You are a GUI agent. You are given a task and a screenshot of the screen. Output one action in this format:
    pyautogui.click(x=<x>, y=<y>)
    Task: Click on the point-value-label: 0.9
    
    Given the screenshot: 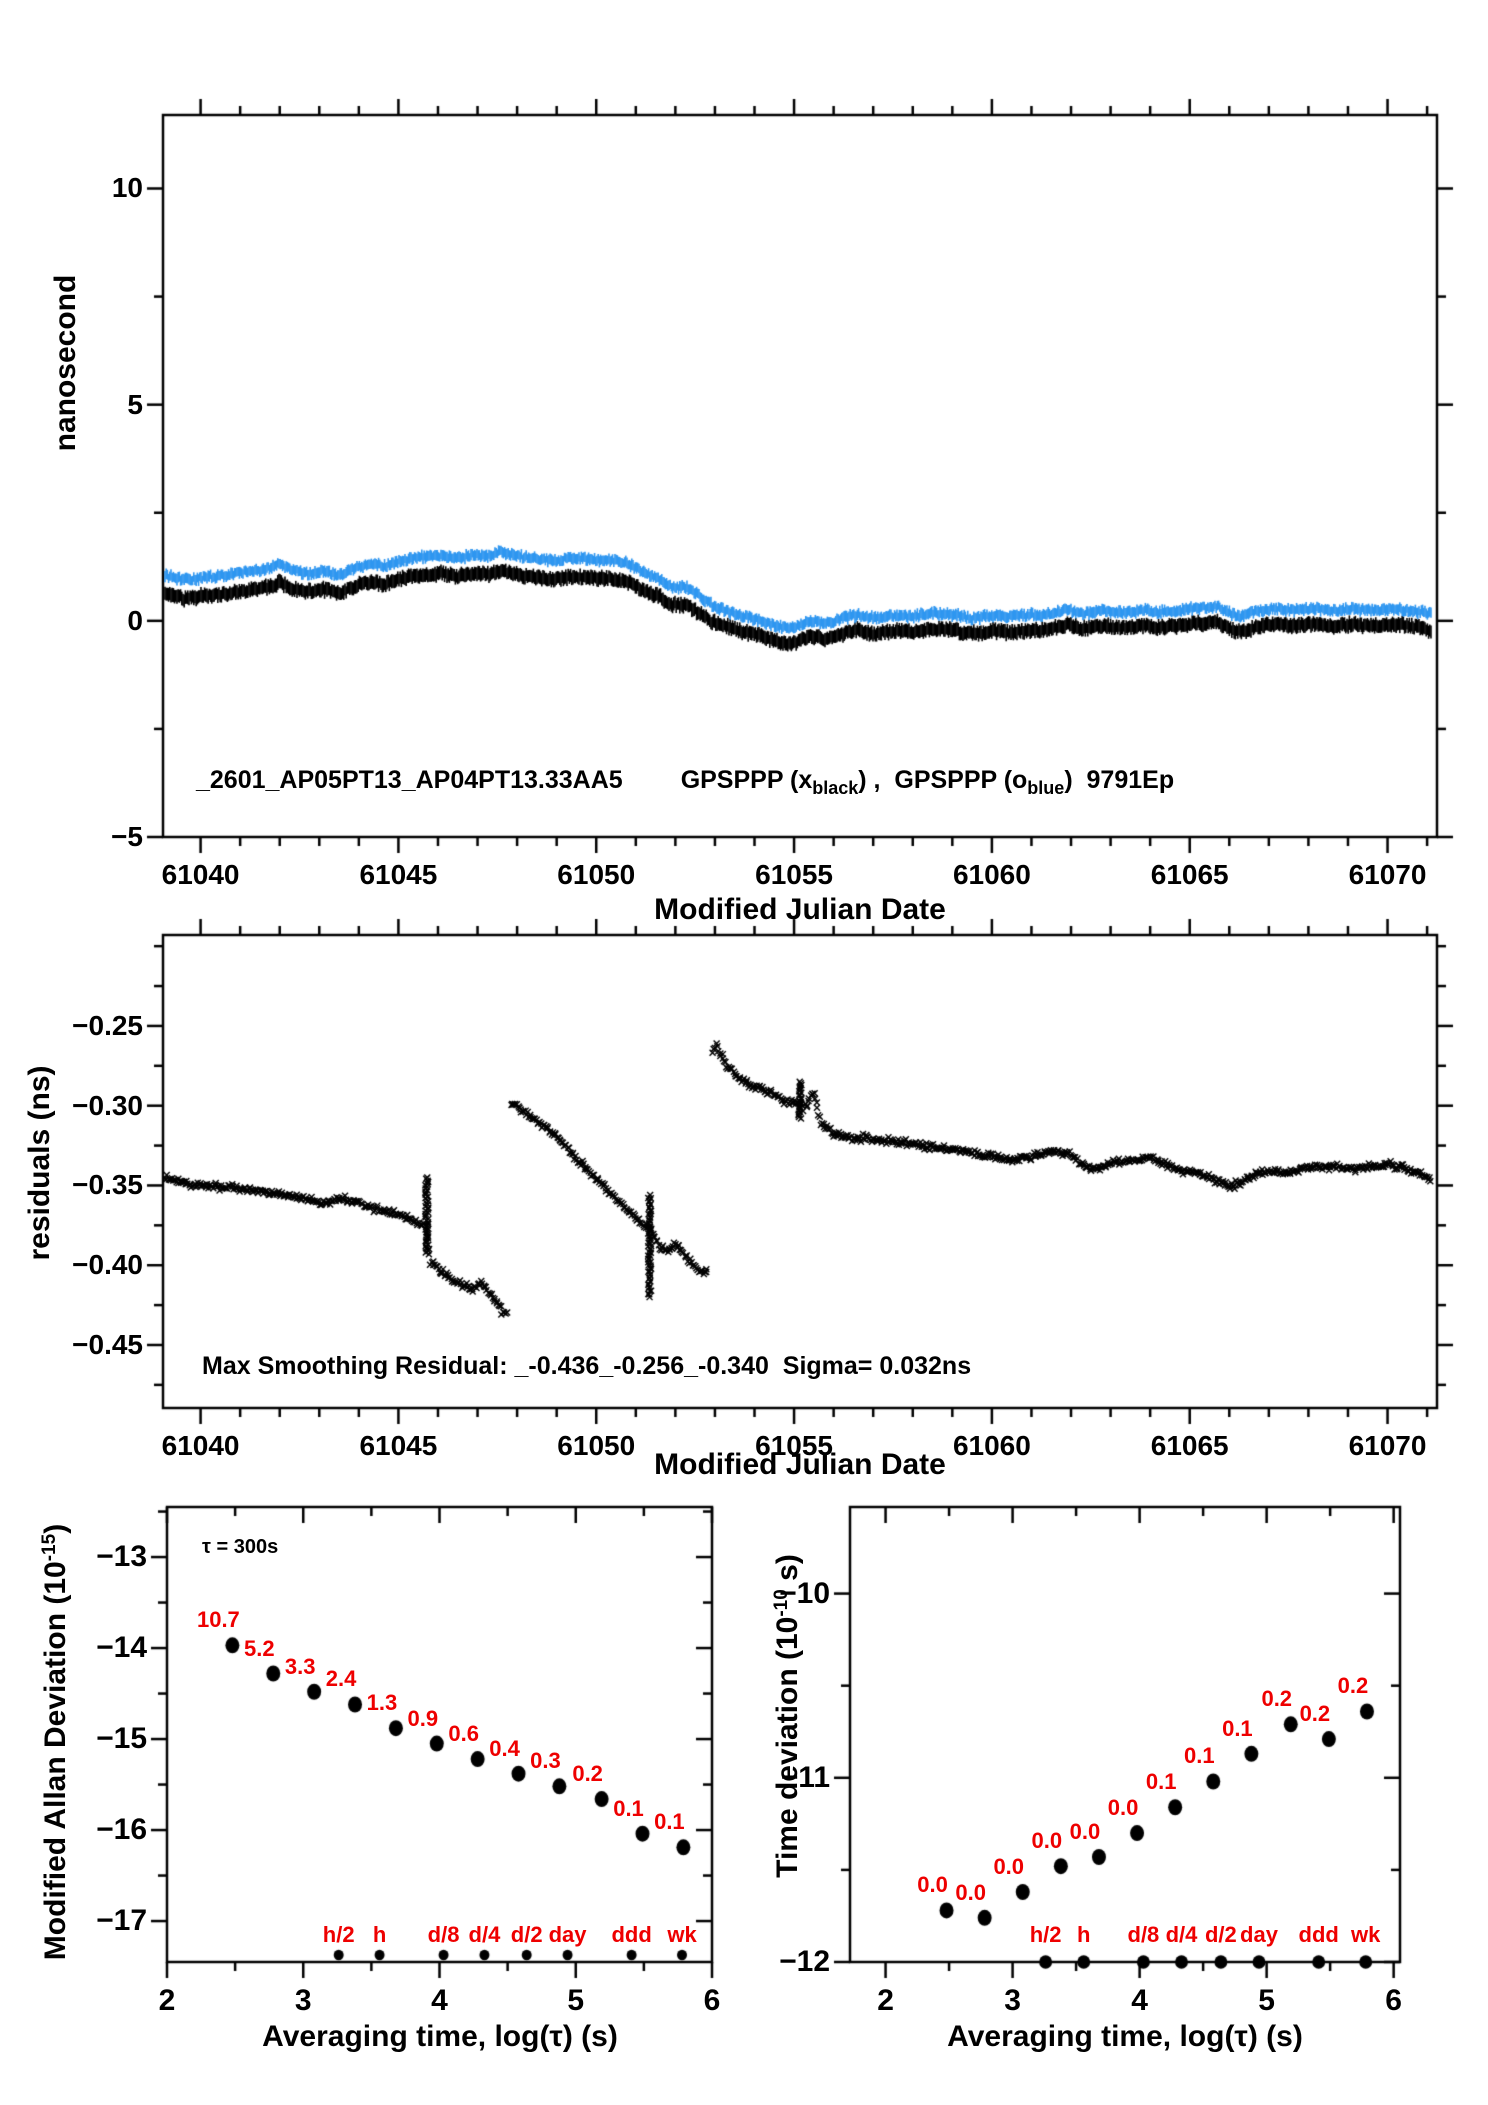 What is the action you would take?
    pyautogui.click(x=423, y=1718)
    